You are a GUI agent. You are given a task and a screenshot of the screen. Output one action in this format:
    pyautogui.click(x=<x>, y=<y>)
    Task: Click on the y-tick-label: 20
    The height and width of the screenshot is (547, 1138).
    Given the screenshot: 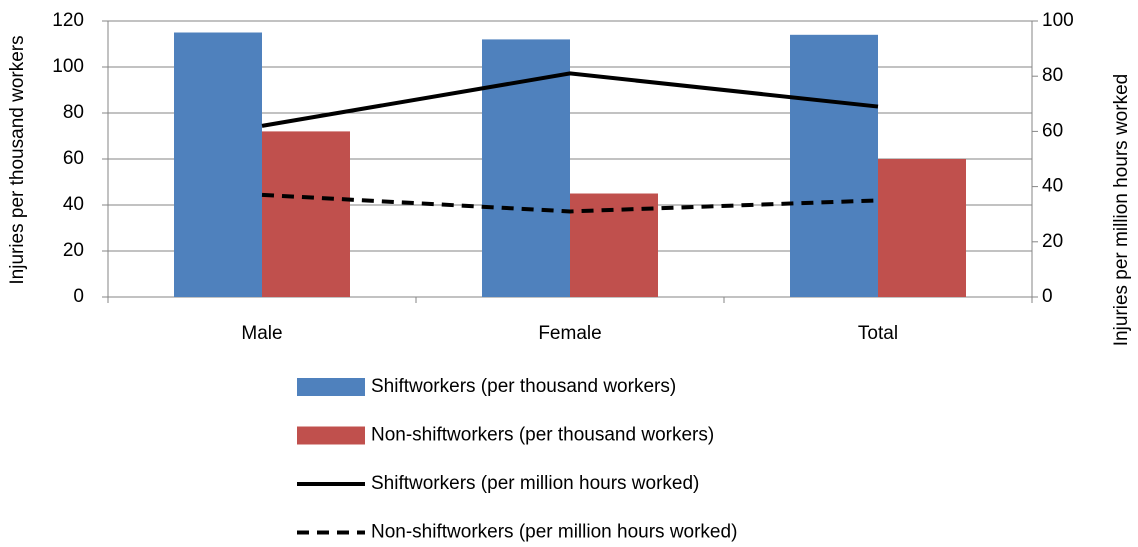 What is the action you would take?
    pyautogui.click(x=73, y=250)
    